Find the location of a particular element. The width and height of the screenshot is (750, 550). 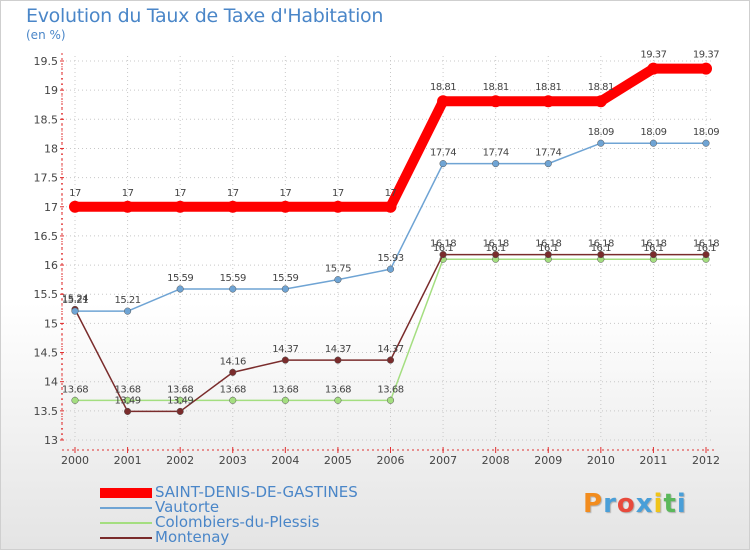

data-label: 13.49 is located at coordinates (128, 400).